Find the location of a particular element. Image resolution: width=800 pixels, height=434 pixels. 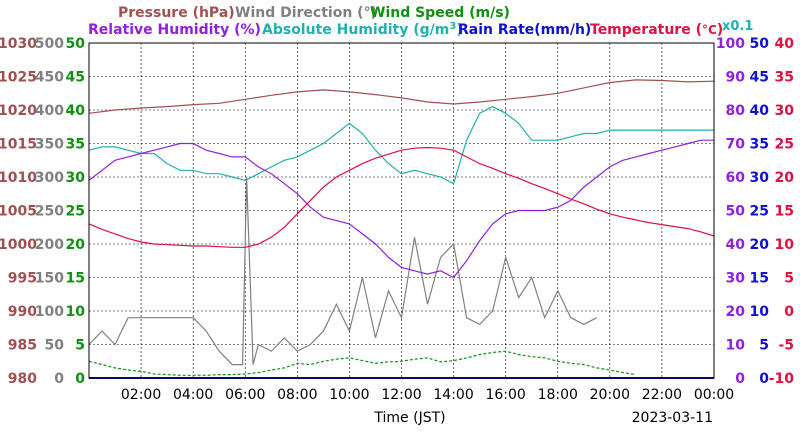

y-tick-label-rain-rate: 20 is located at coordinates (760, 245).